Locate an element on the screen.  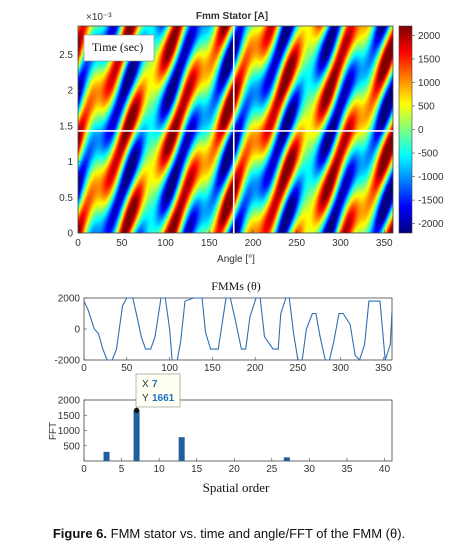
datatip-marker is located at coordinates (136, 410).